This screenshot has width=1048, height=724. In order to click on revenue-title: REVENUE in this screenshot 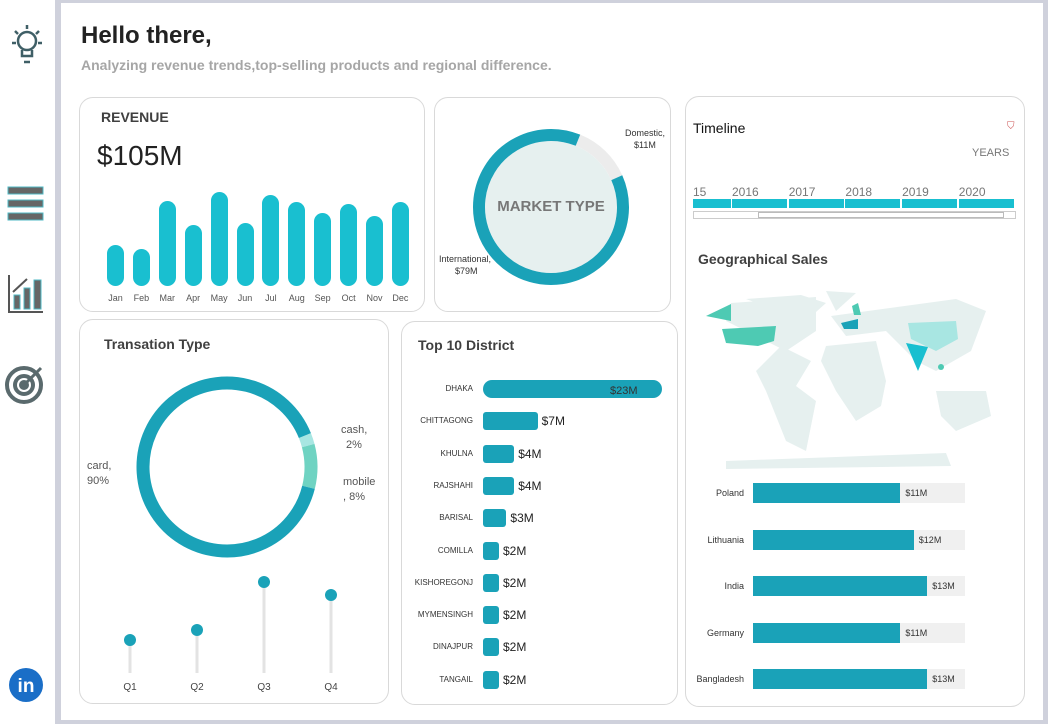, I will do `click(135, 117)`.